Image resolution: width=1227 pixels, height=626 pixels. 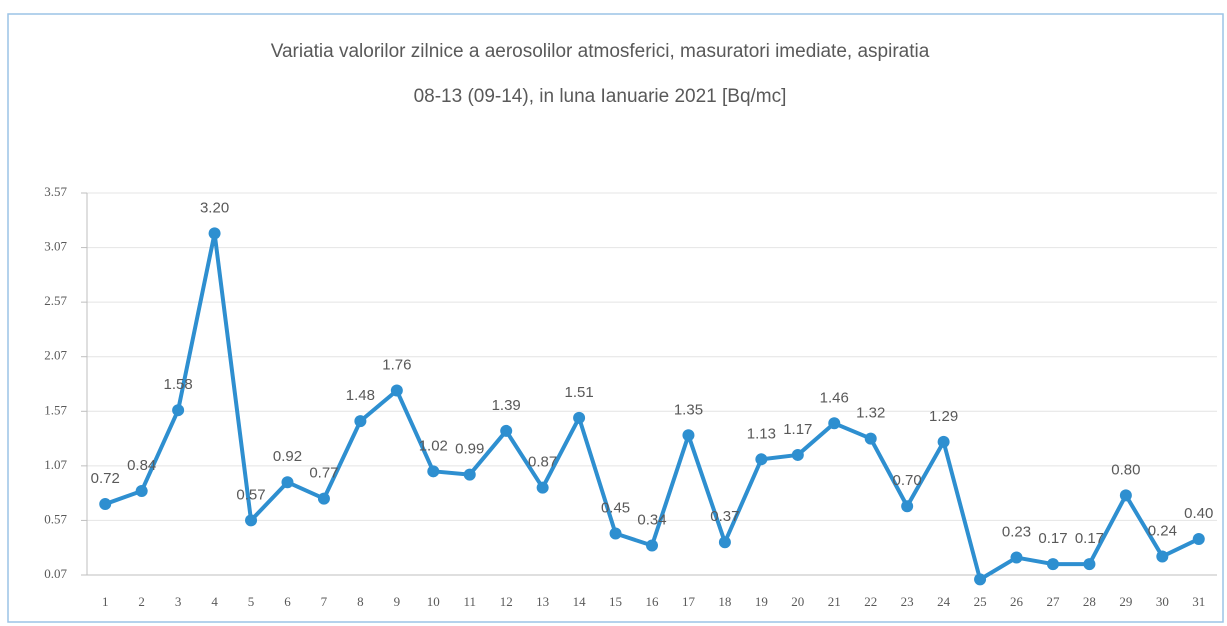 I want to click on data-label: 1.02, so click(x=433, y=445).